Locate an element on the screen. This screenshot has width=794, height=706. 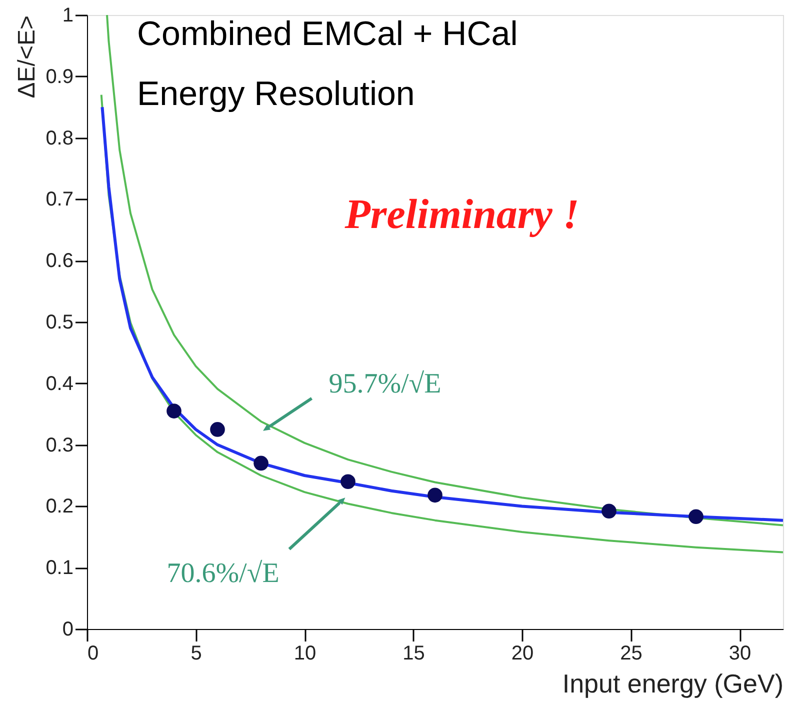
x-tick-label: 5 is located at coordinates (196, 653).